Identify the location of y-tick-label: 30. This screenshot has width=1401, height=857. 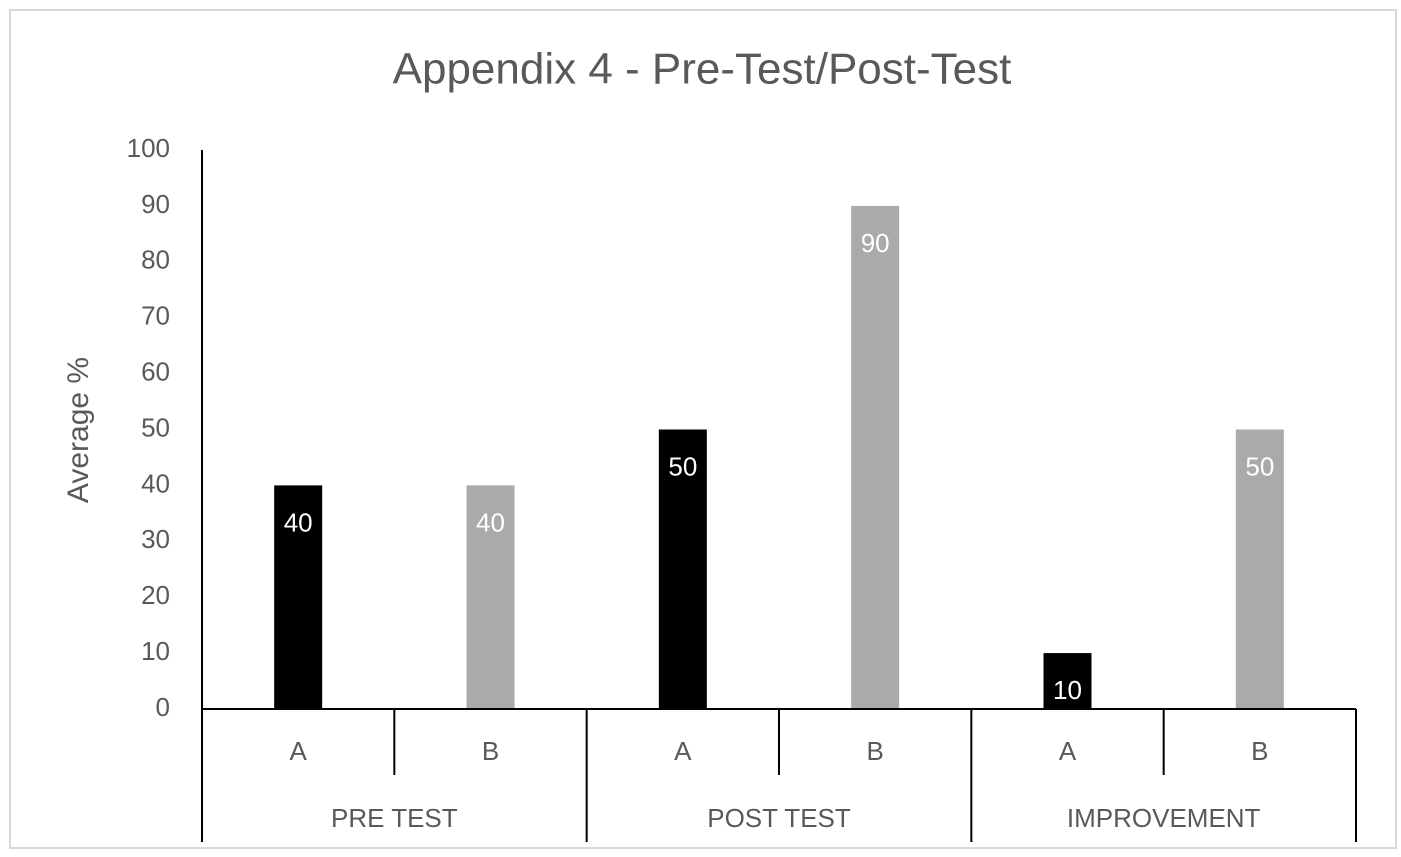
(155, 539).